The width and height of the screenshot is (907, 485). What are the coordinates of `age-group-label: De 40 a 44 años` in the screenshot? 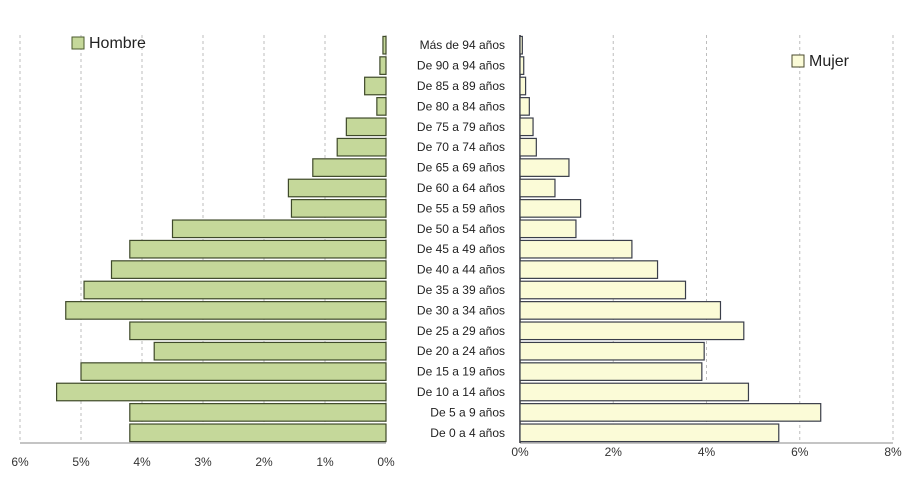 It's located at (461, 270).